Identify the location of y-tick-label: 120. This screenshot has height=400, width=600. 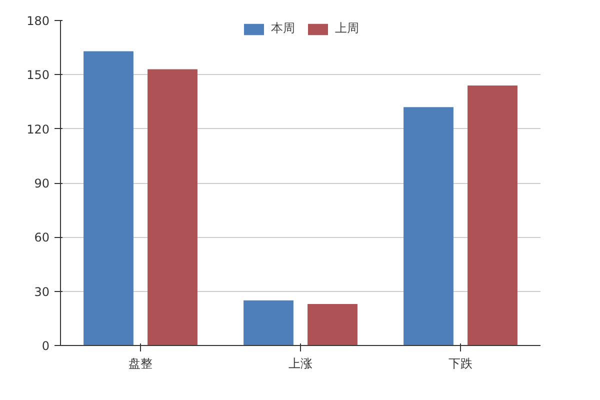
(38, 129).